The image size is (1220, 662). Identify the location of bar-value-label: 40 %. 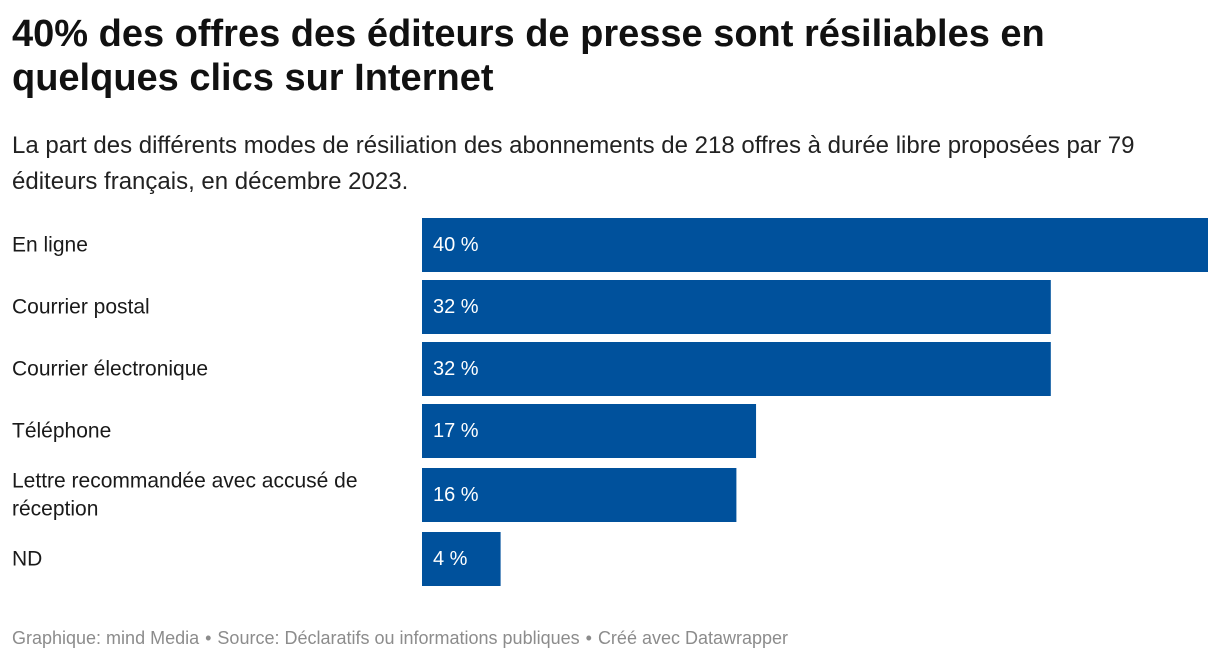
(456, 245).